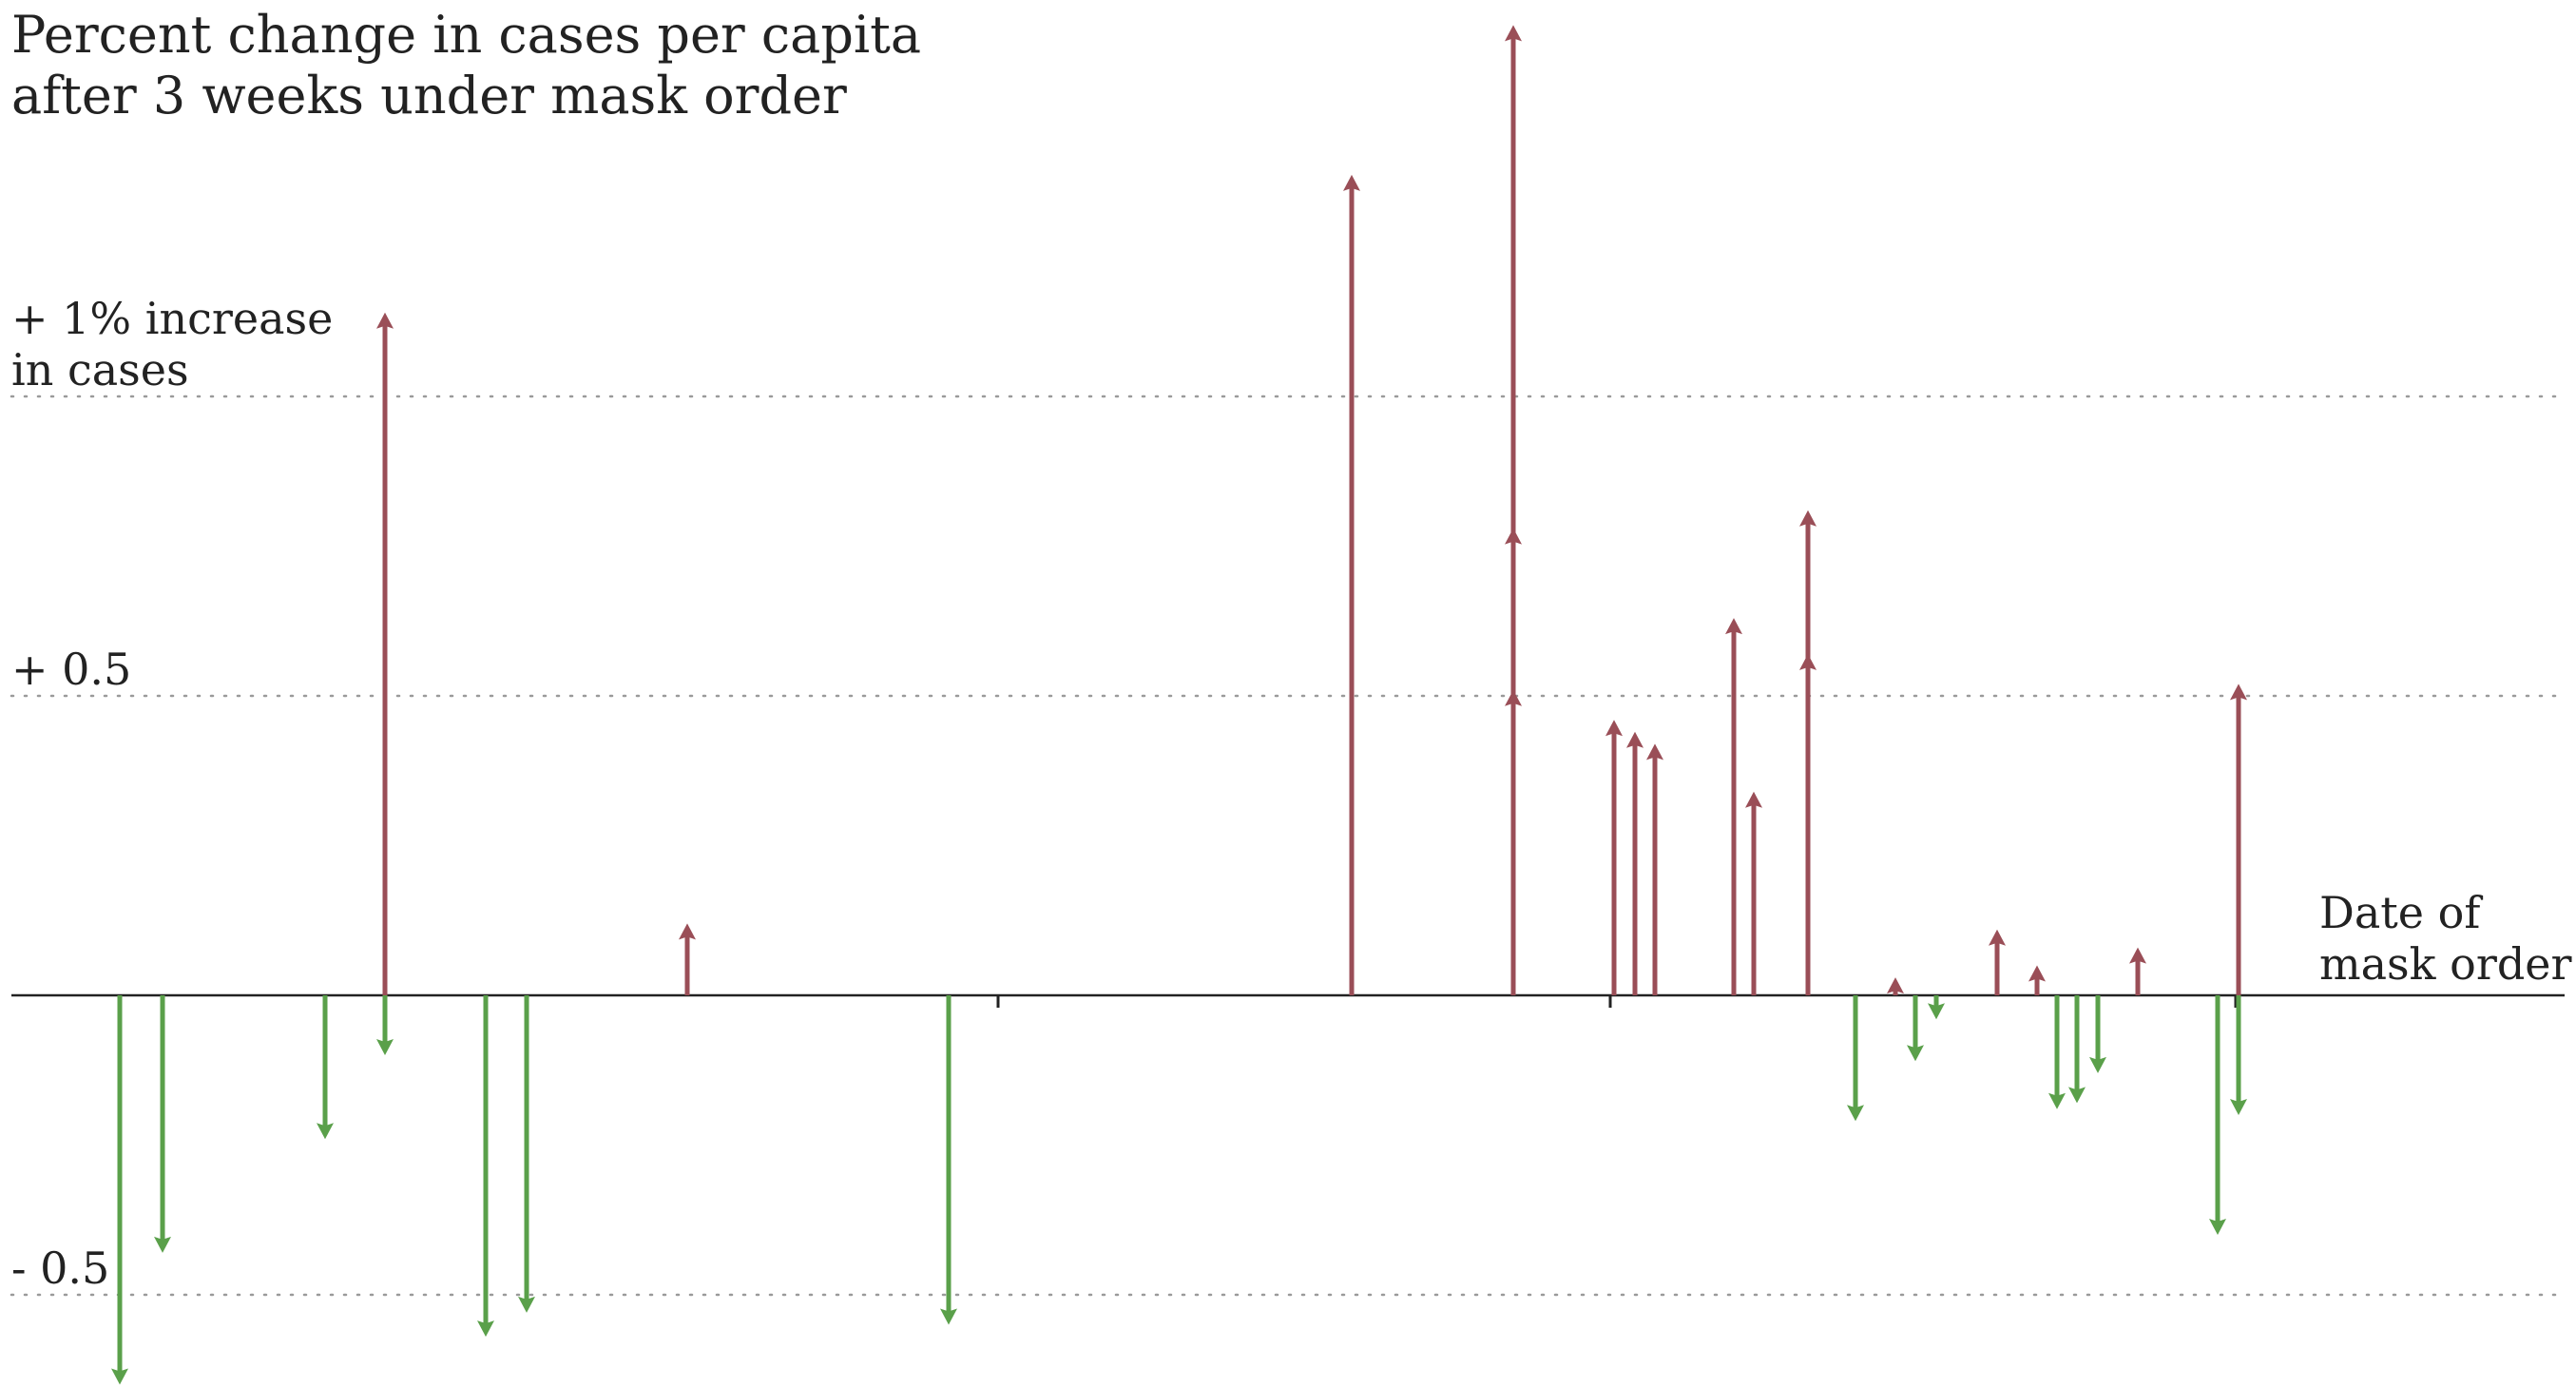 The width and height of the screenshot is (2576, 1387). I want to click on baseline-label-line-1: Date of, so click(2401, 912).